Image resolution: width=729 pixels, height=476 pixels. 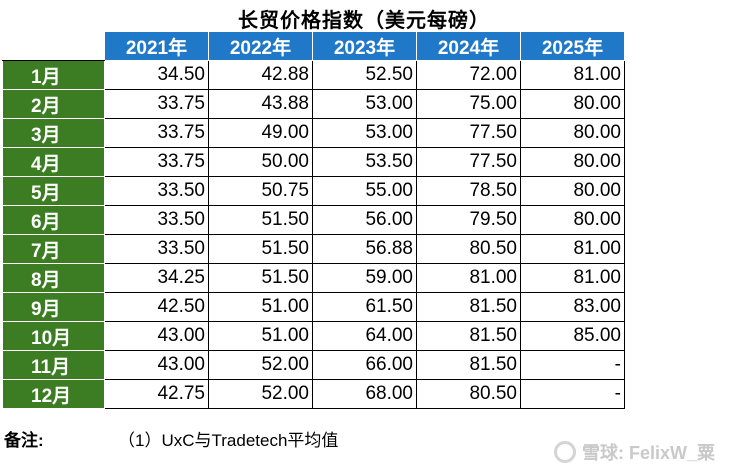 I want to click on snowball-logo-icon, so click(x=564, y=452).